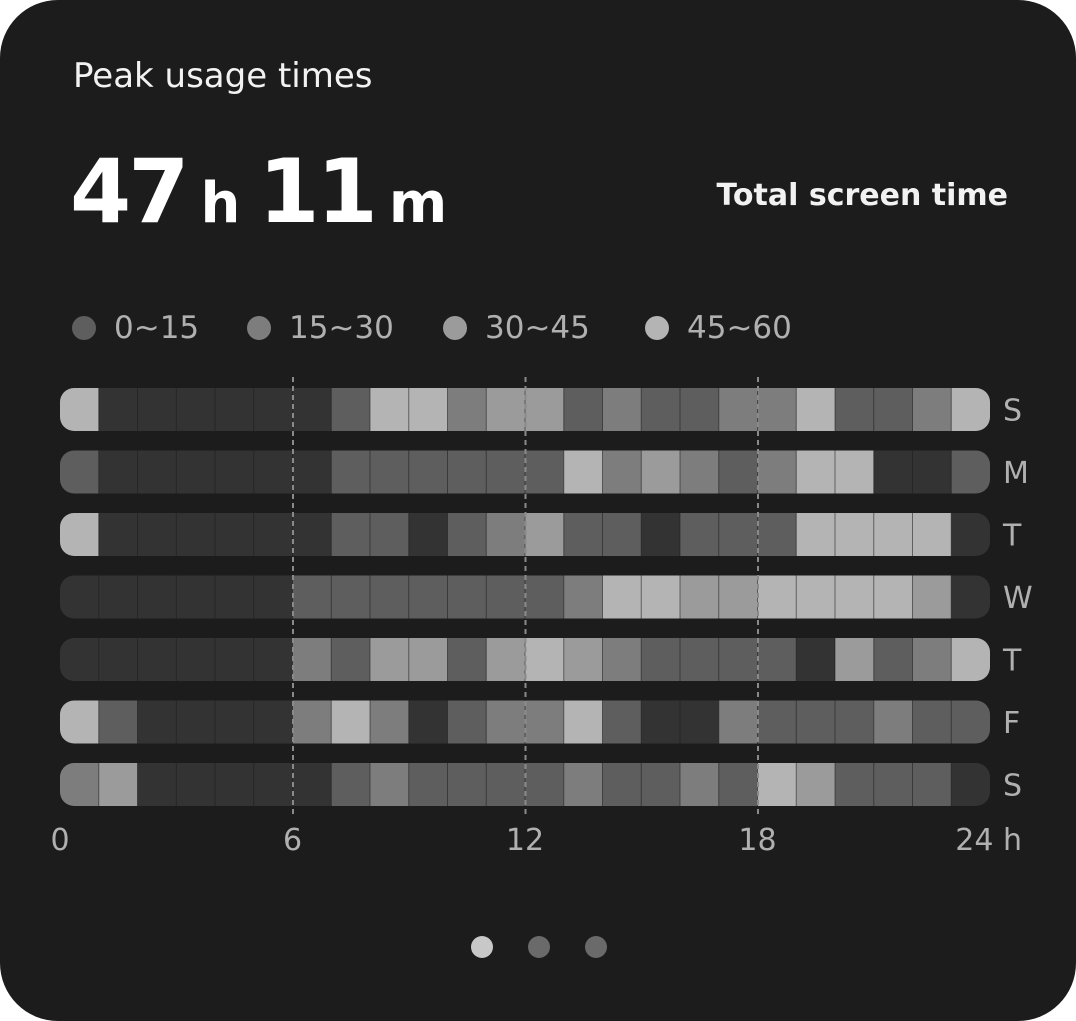  I want to click on legend-label: 30~45, so click(537, 328).